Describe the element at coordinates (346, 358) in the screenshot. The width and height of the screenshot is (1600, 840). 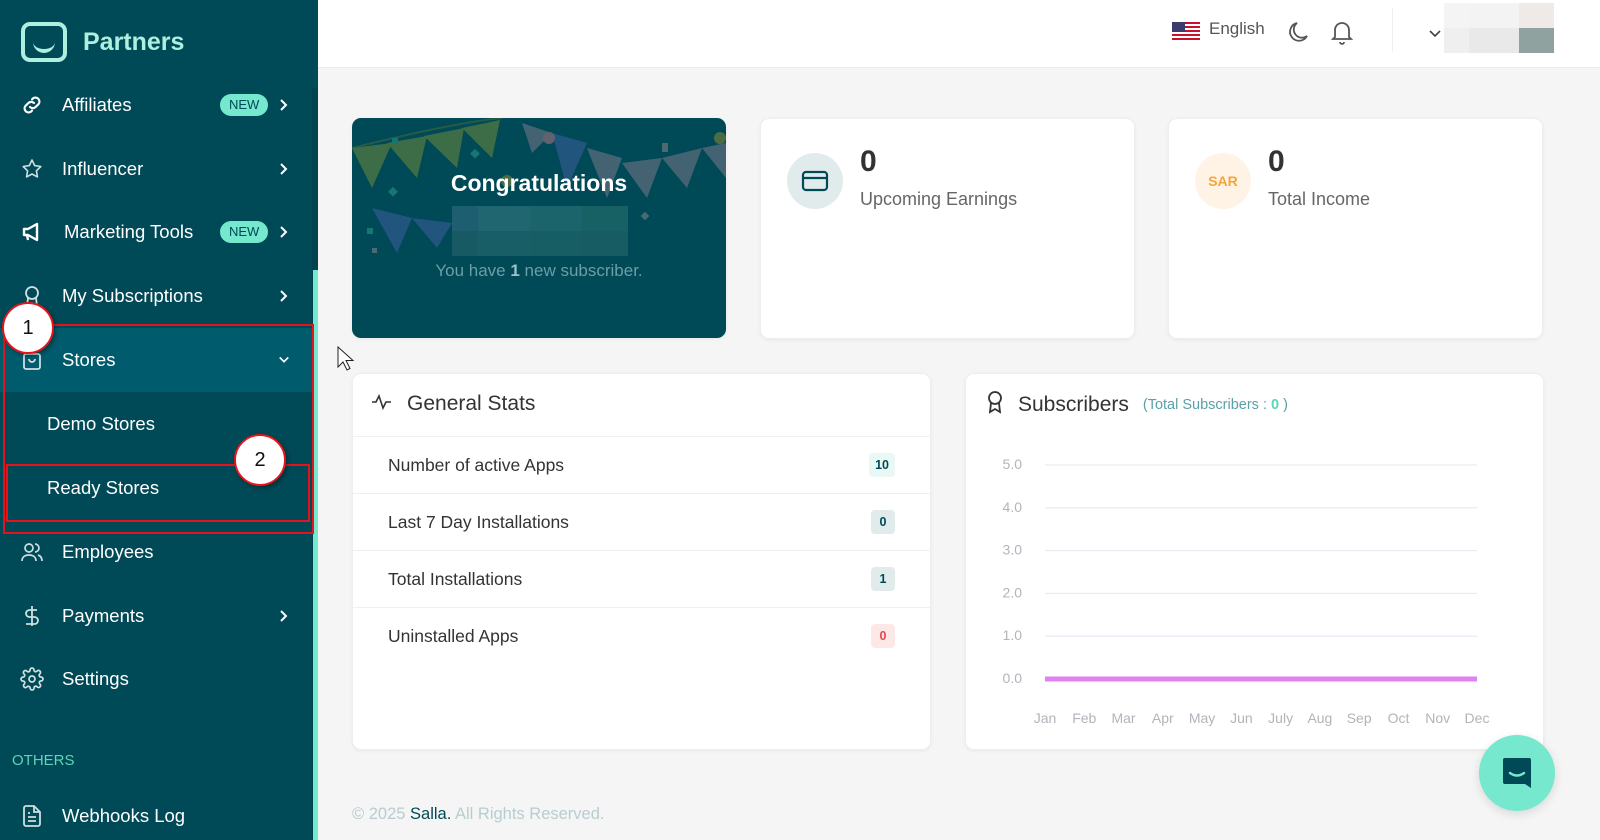
I see `mouse-cursor-icon` at that location.